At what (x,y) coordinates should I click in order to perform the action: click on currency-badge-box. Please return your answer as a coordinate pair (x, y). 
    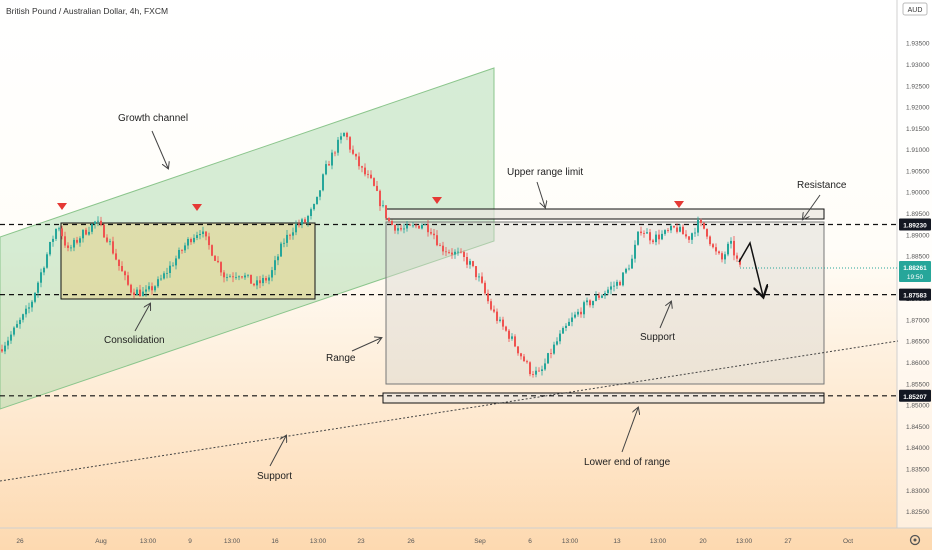
    Looking at the image, I should click on (915, 9).